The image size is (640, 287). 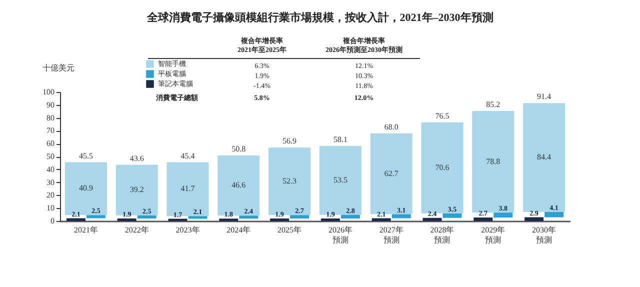 What do you see at coordinates (187, 155) in the screenshot?
I see `total-label: 45.4` at bounding box center [187, 155].